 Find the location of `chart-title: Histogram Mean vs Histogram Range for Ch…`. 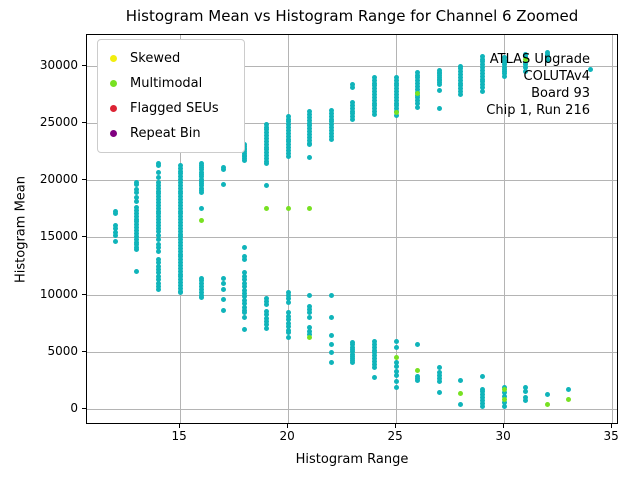

chart-title: Histogram Mean vs Histogram Range for Ch… is located at coordinates (352, 16).